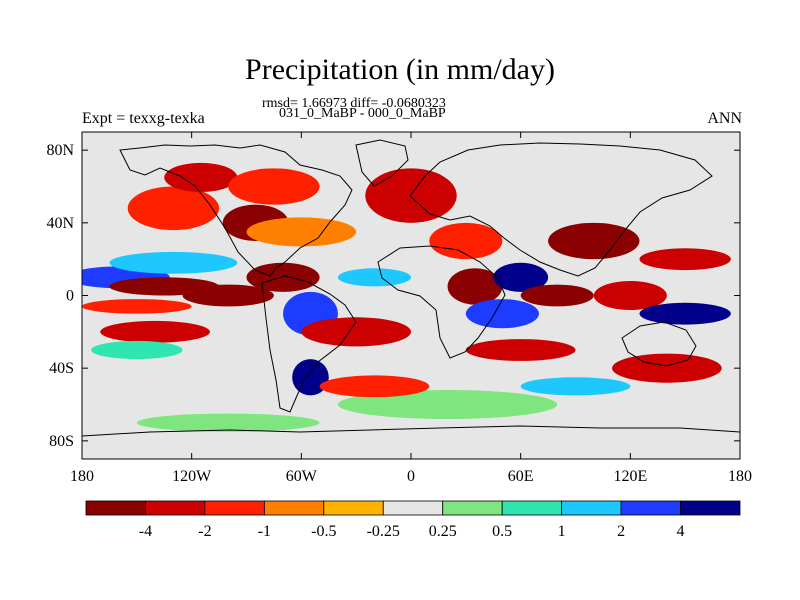  Describe the element at coordinates (659, 344) in the screenshot. I see `coastline-australia` at that location.